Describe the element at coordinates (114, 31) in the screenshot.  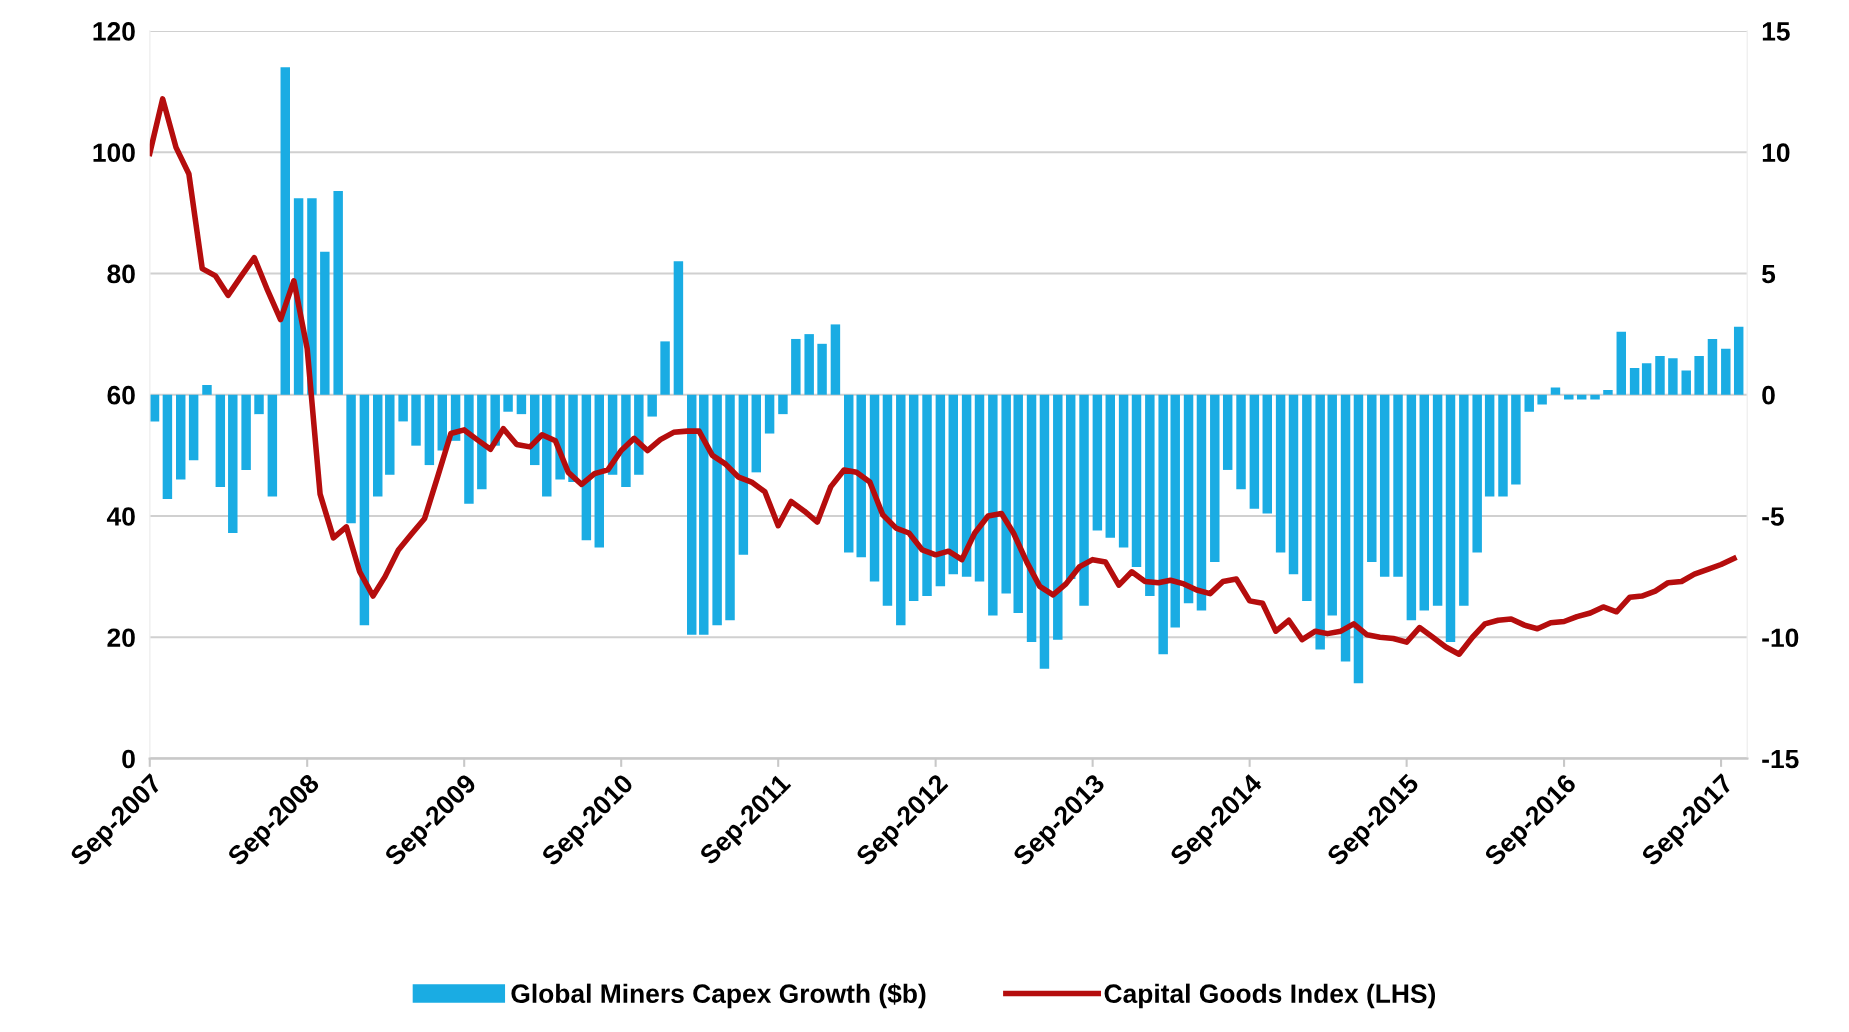
I see `y-tick-label: 120` at that location.